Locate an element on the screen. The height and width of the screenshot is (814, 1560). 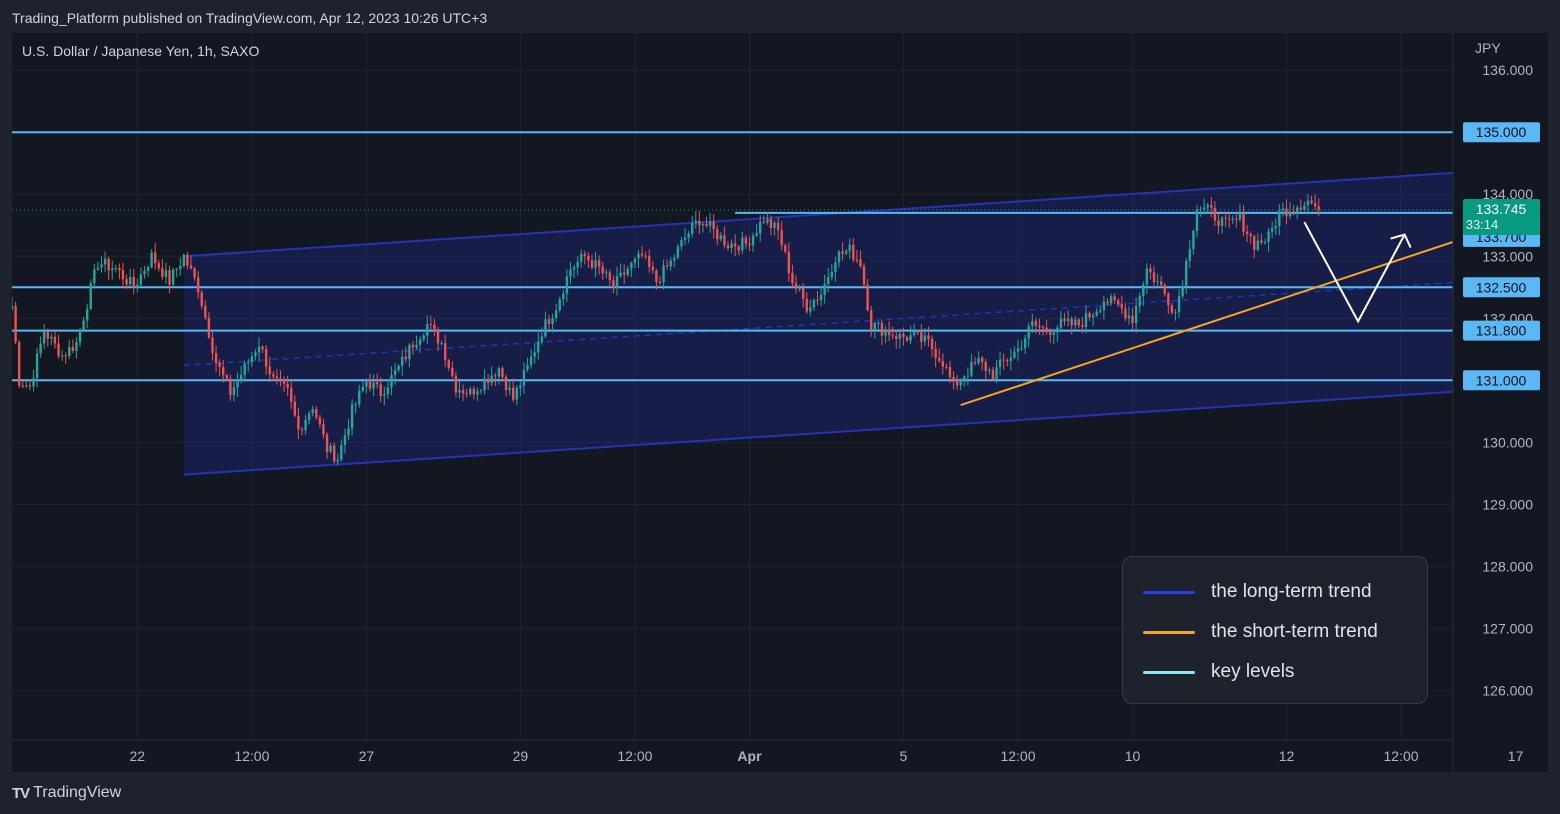
price-tick-label: 129.000 is located at coordinates (1507, 504).